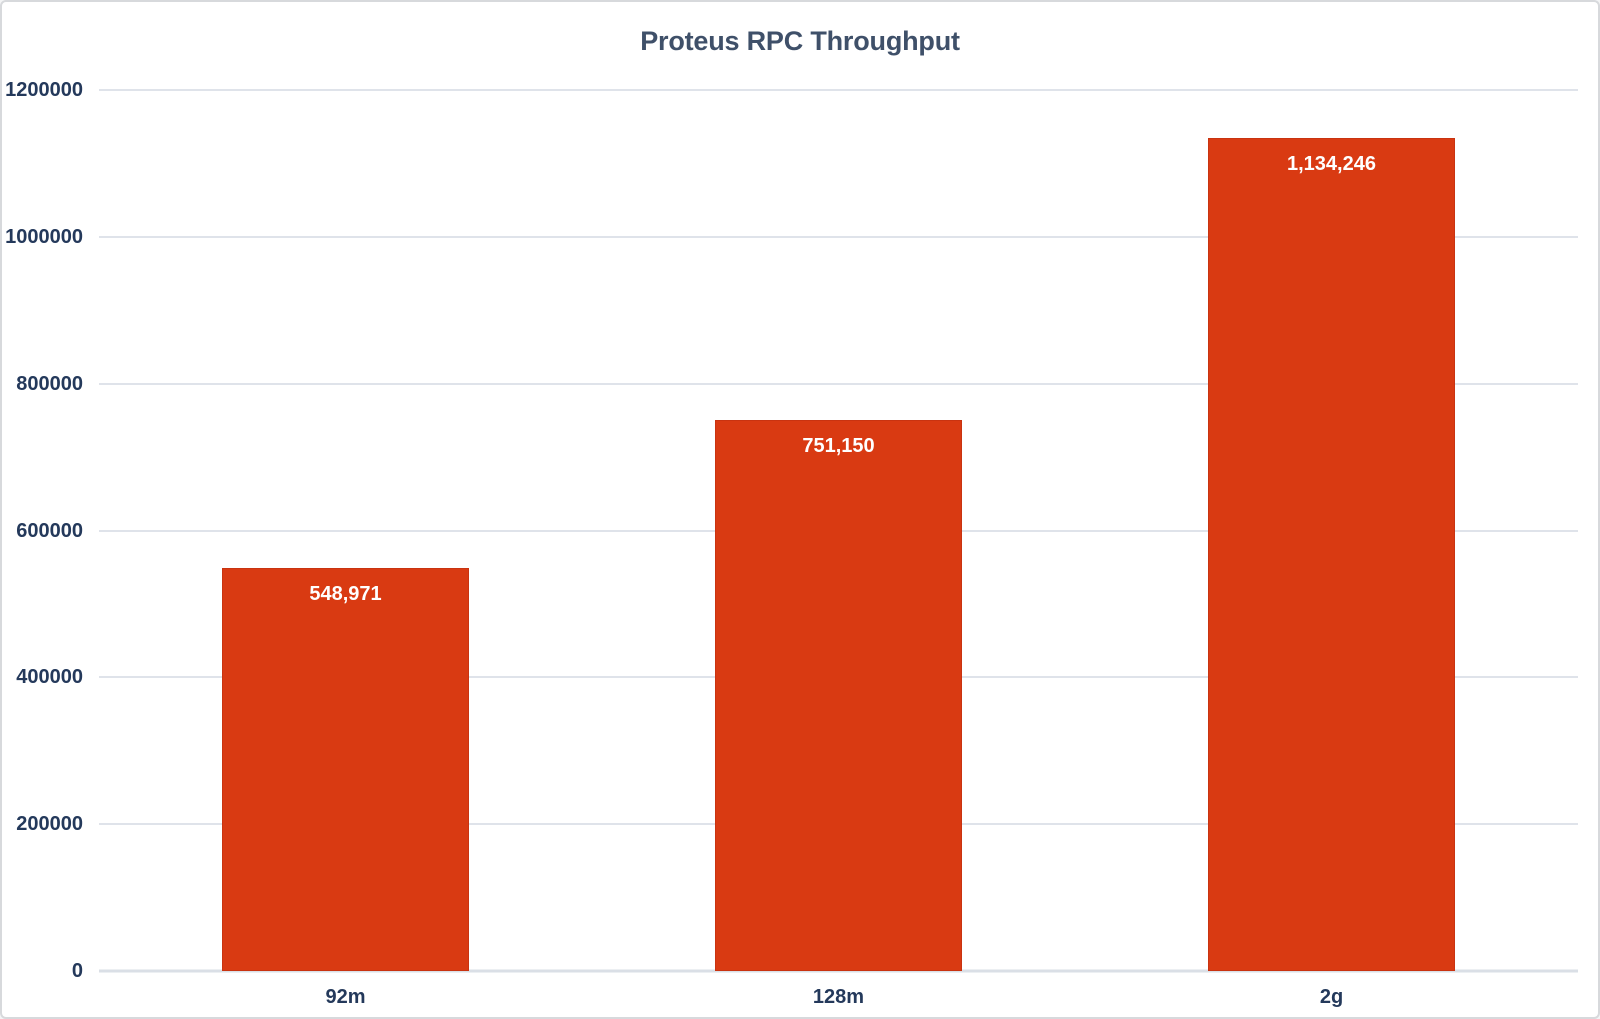 The width and height of the screenshot is (1600, 1019). I want to click on x-axis-line, so click(838, 971).